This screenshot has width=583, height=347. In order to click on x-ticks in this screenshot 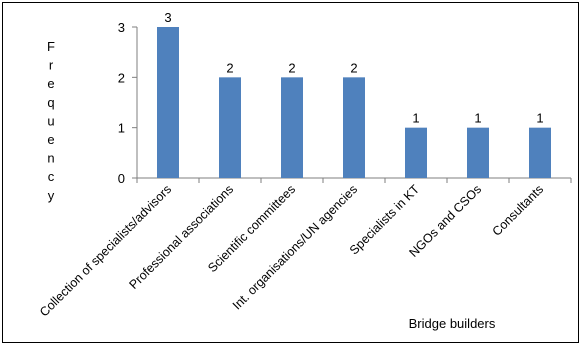, I will do `click(354, 180)`.